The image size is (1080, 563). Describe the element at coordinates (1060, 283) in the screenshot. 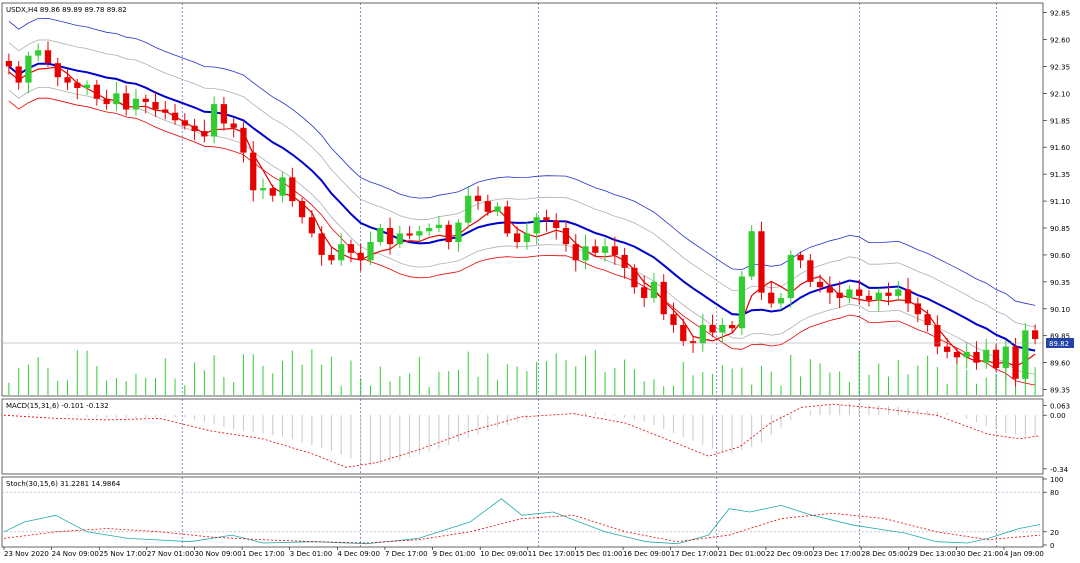

I see `price-tick-label: 90.35` at that location.